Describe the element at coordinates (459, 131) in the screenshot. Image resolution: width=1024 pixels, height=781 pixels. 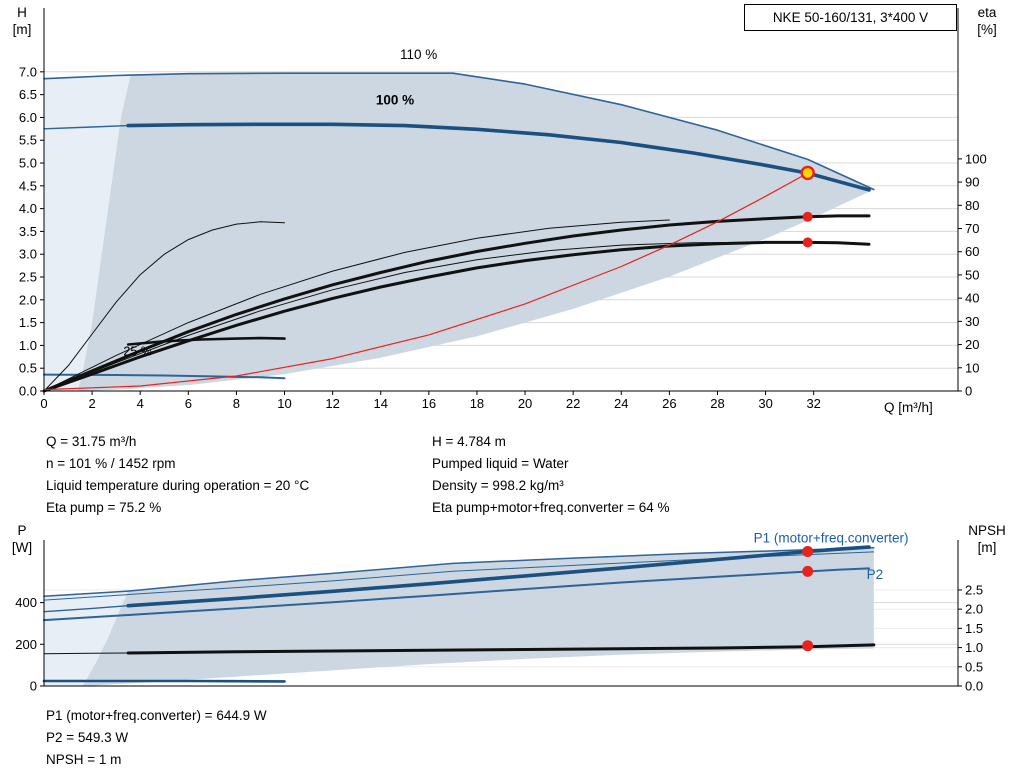
I see `curve-110pct` at that location.